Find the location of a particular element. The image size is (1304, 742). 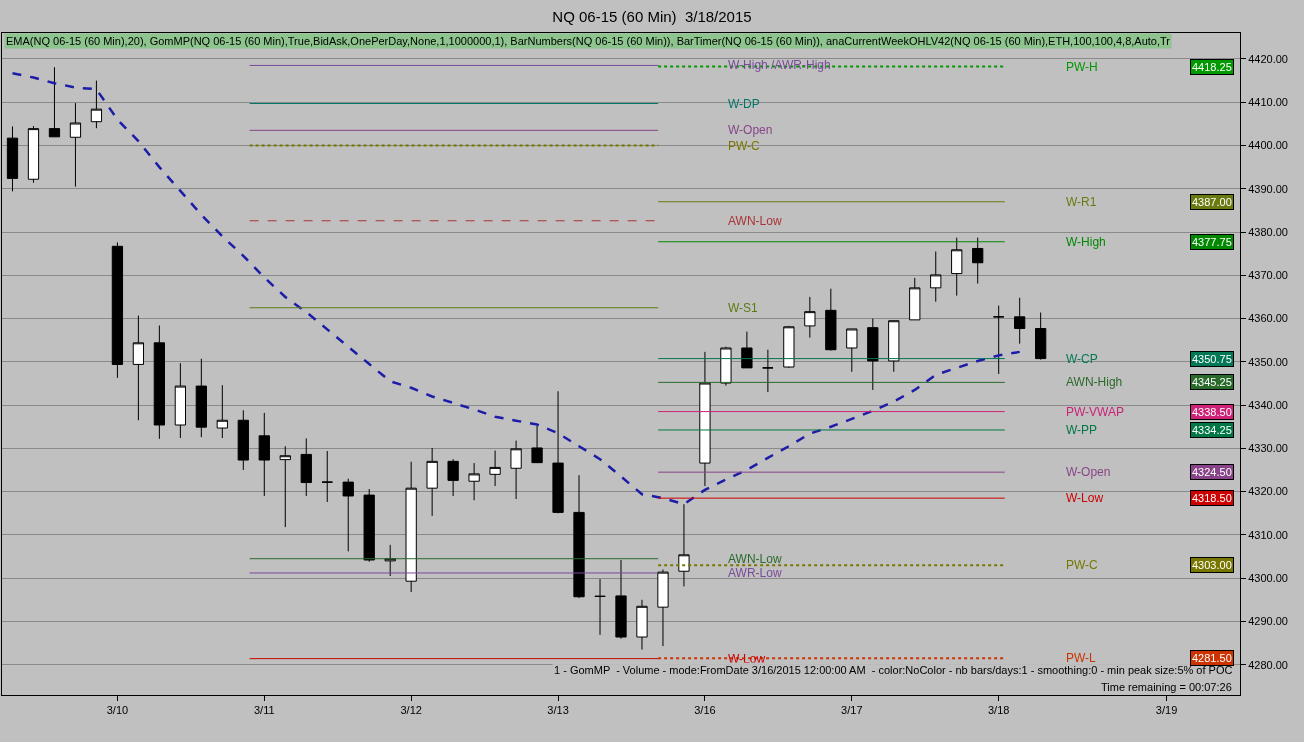

x-tick-label: 3/16 is located at coordinates (705, 710).